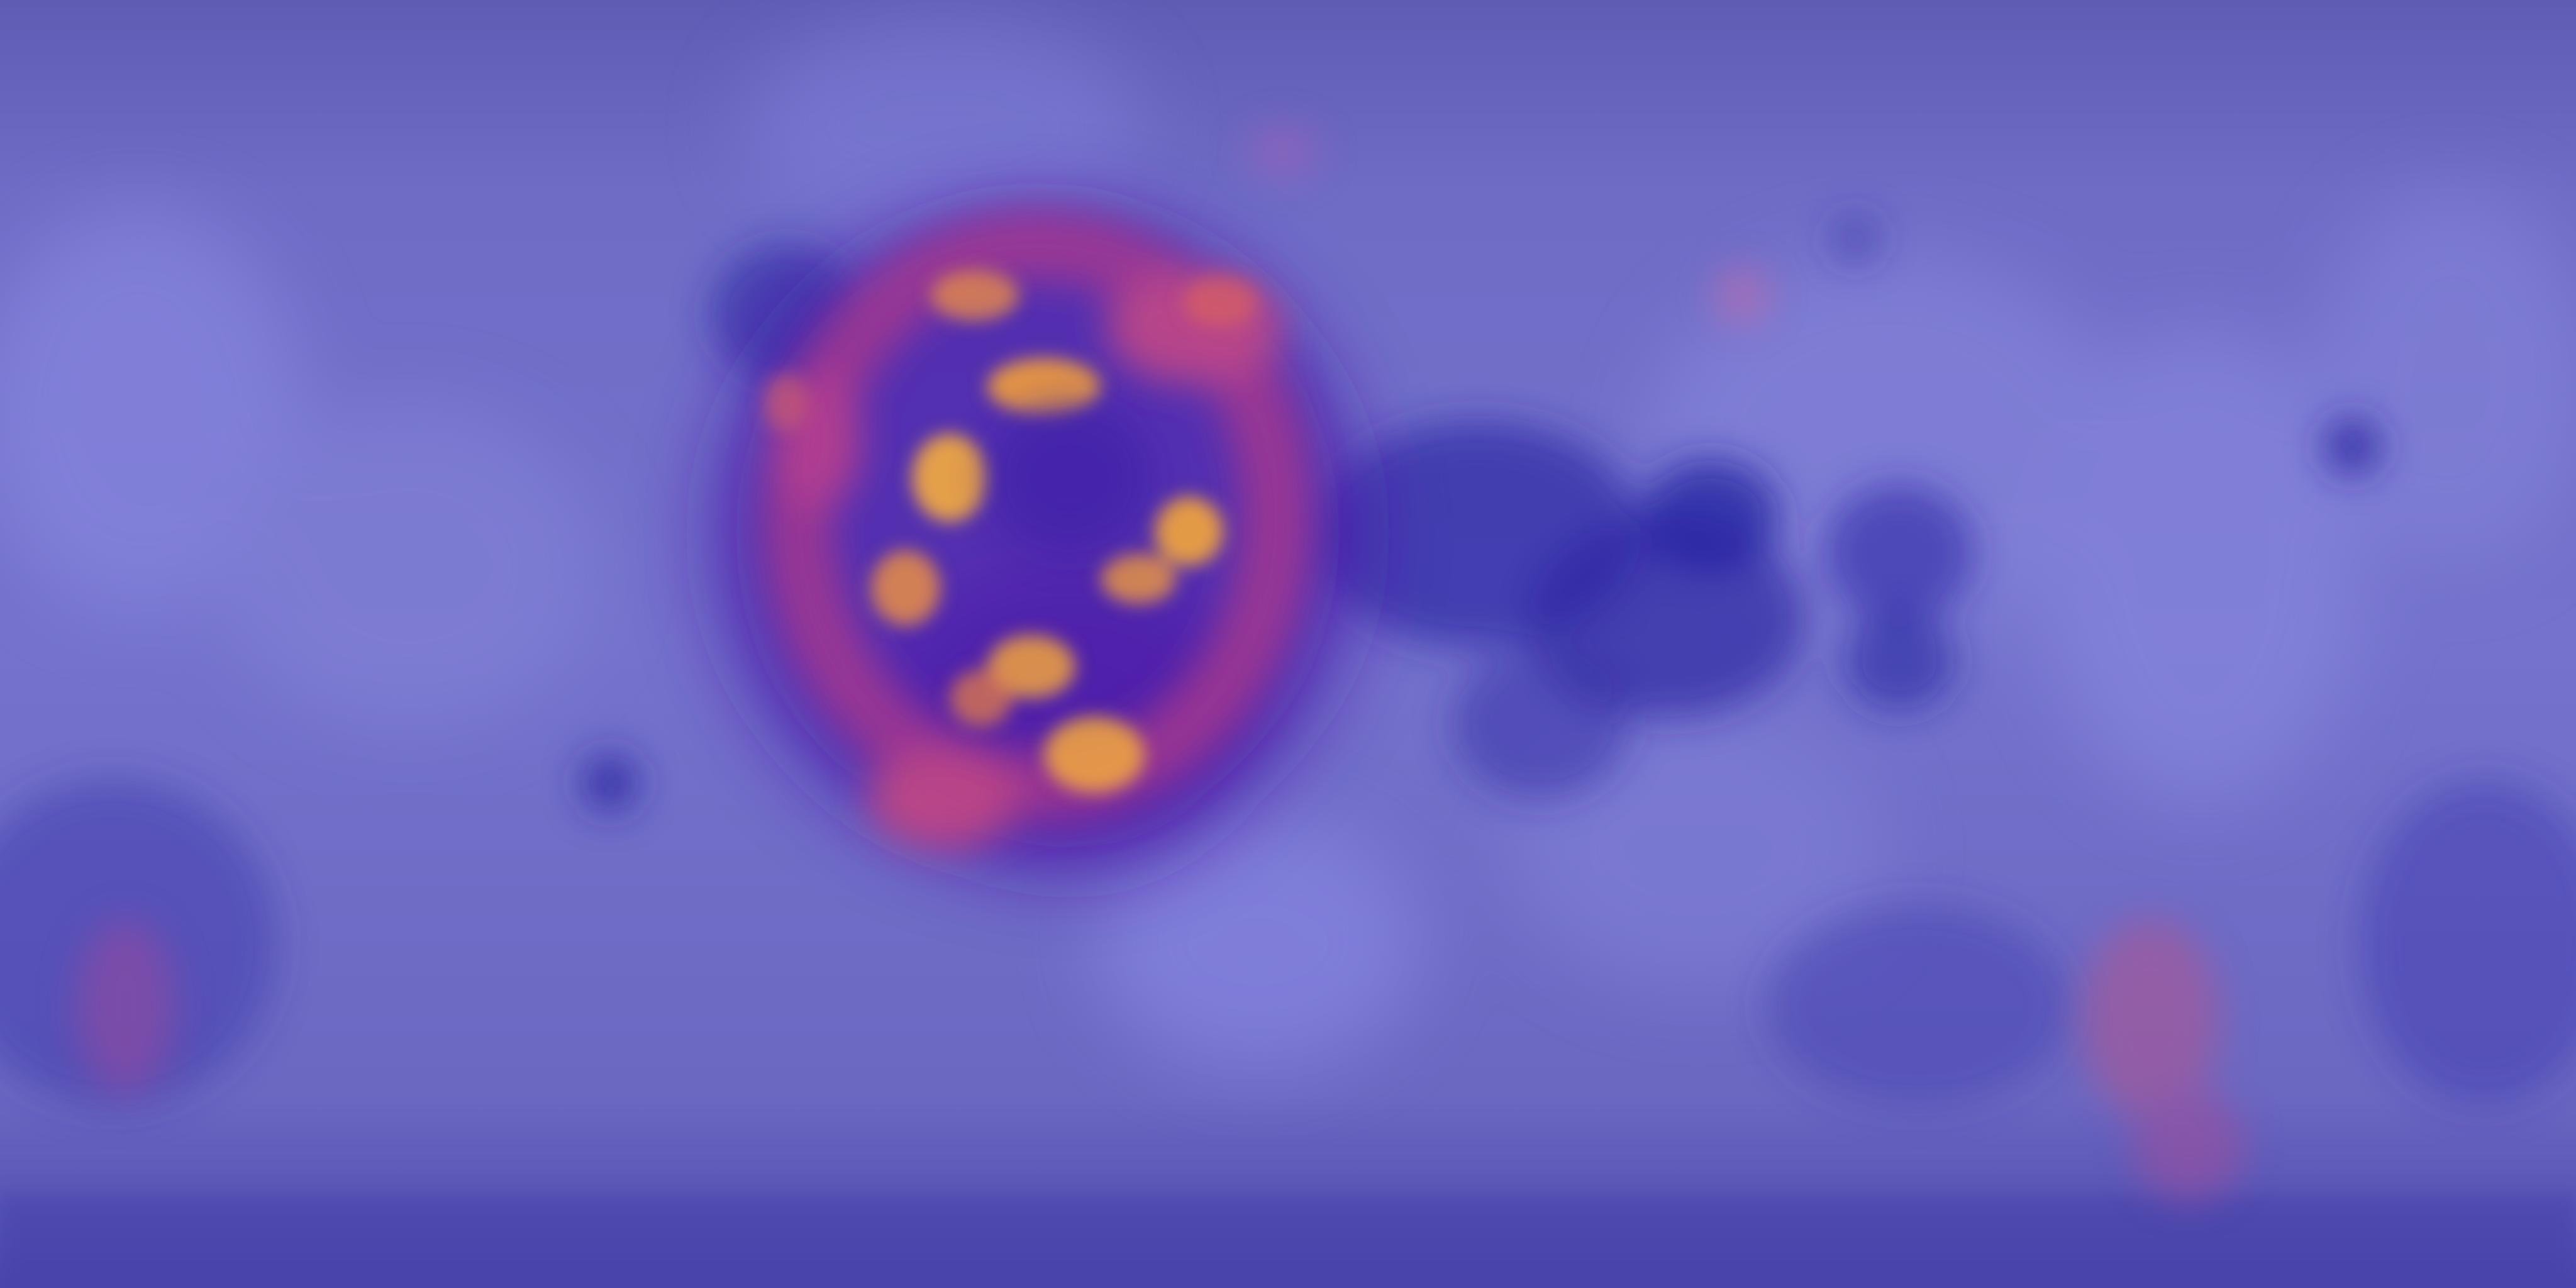 The height and width of the screenshot is (1288, 2576). What do you see at coordinates (1288, 1241) in the screenshot?
I see `polar-shadow-band` at bounding box center [1288, 1241].